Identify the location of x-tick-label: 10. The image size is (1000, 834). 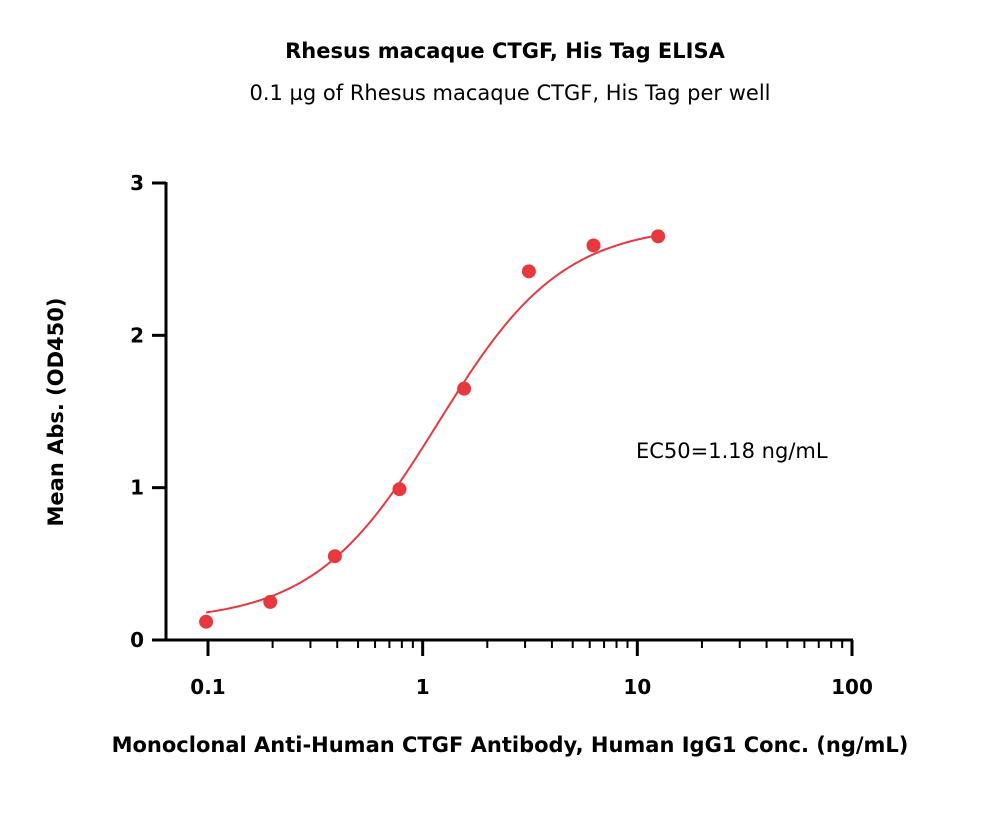
(637, 687).